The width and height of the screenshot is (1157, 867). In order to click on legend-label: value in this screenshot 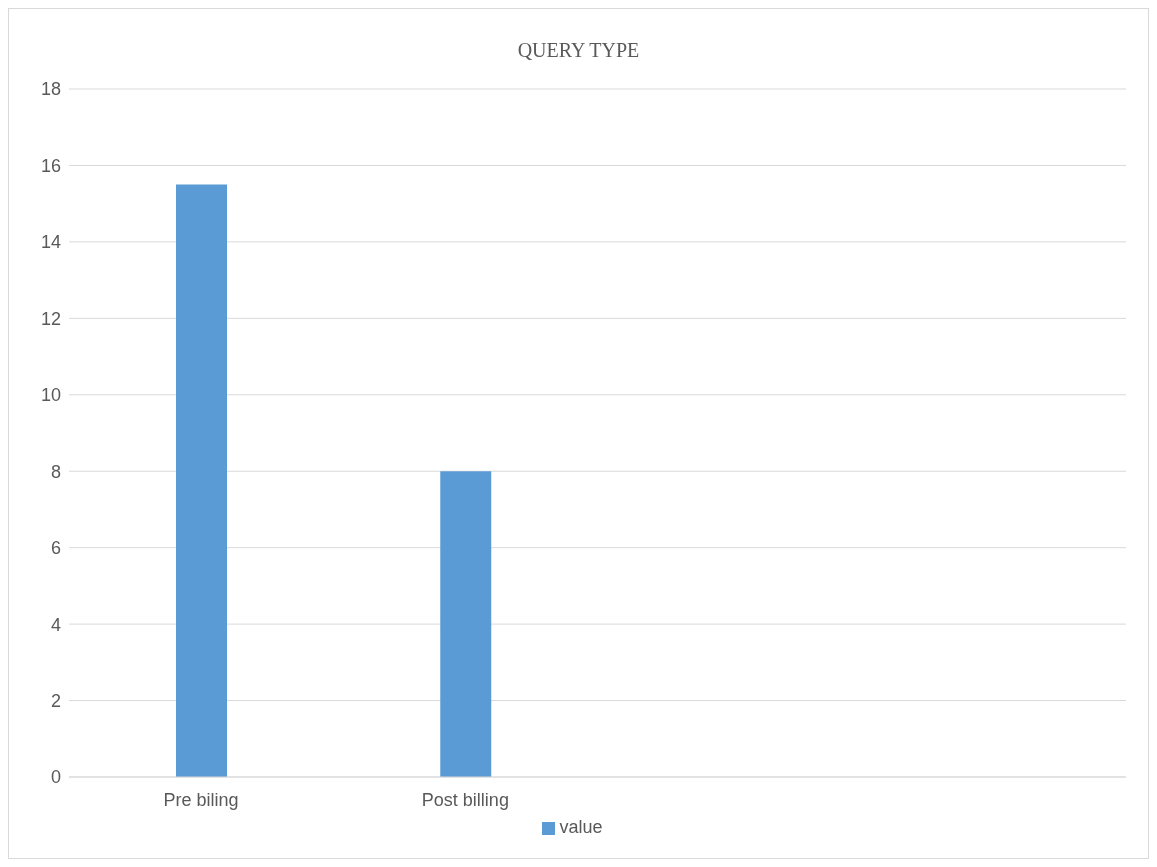, I will do `click(581, 827)`.